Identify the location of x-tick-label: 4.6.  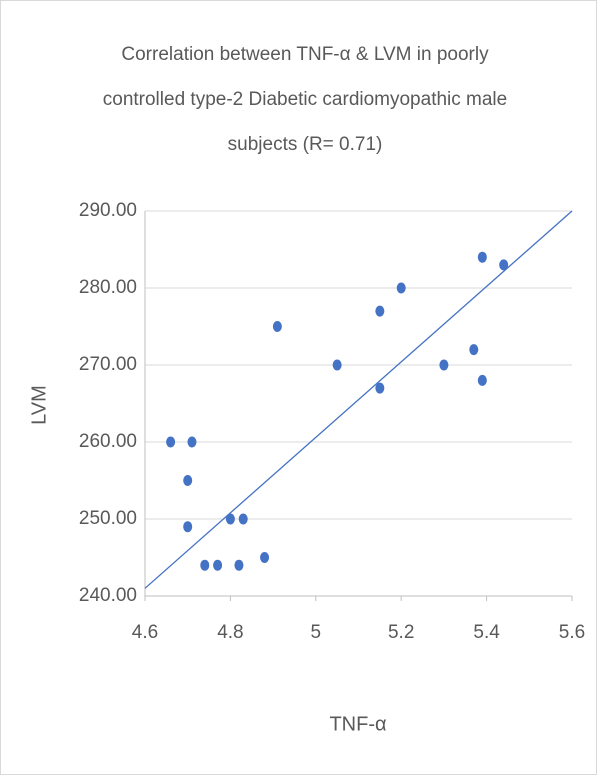
(145, 632).